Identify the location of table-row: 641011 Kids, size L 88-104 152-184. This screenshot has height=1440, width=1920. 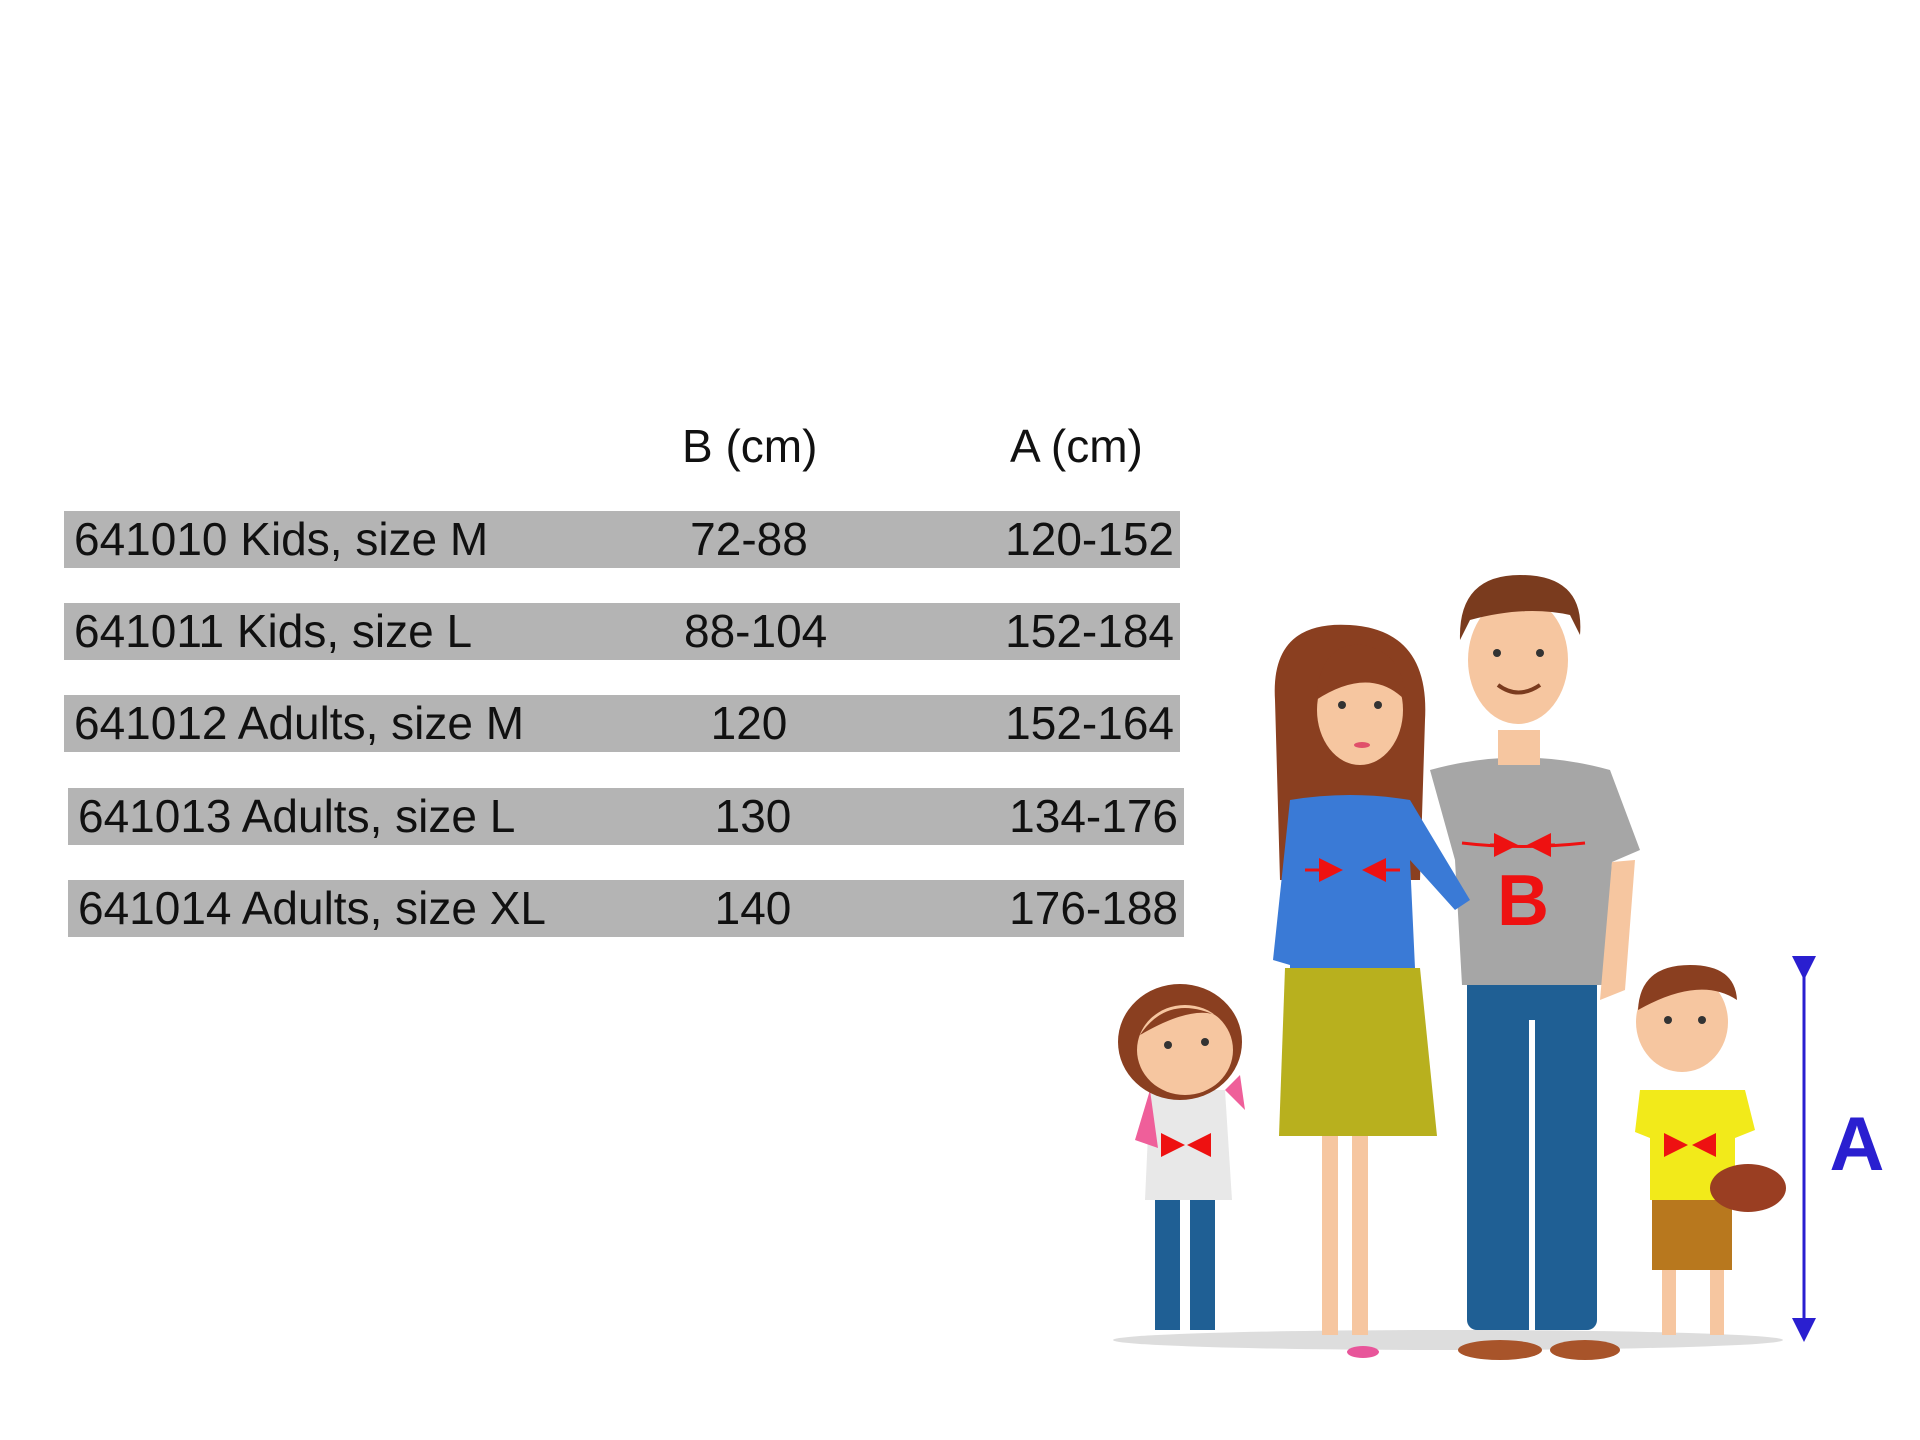
(622, 631).